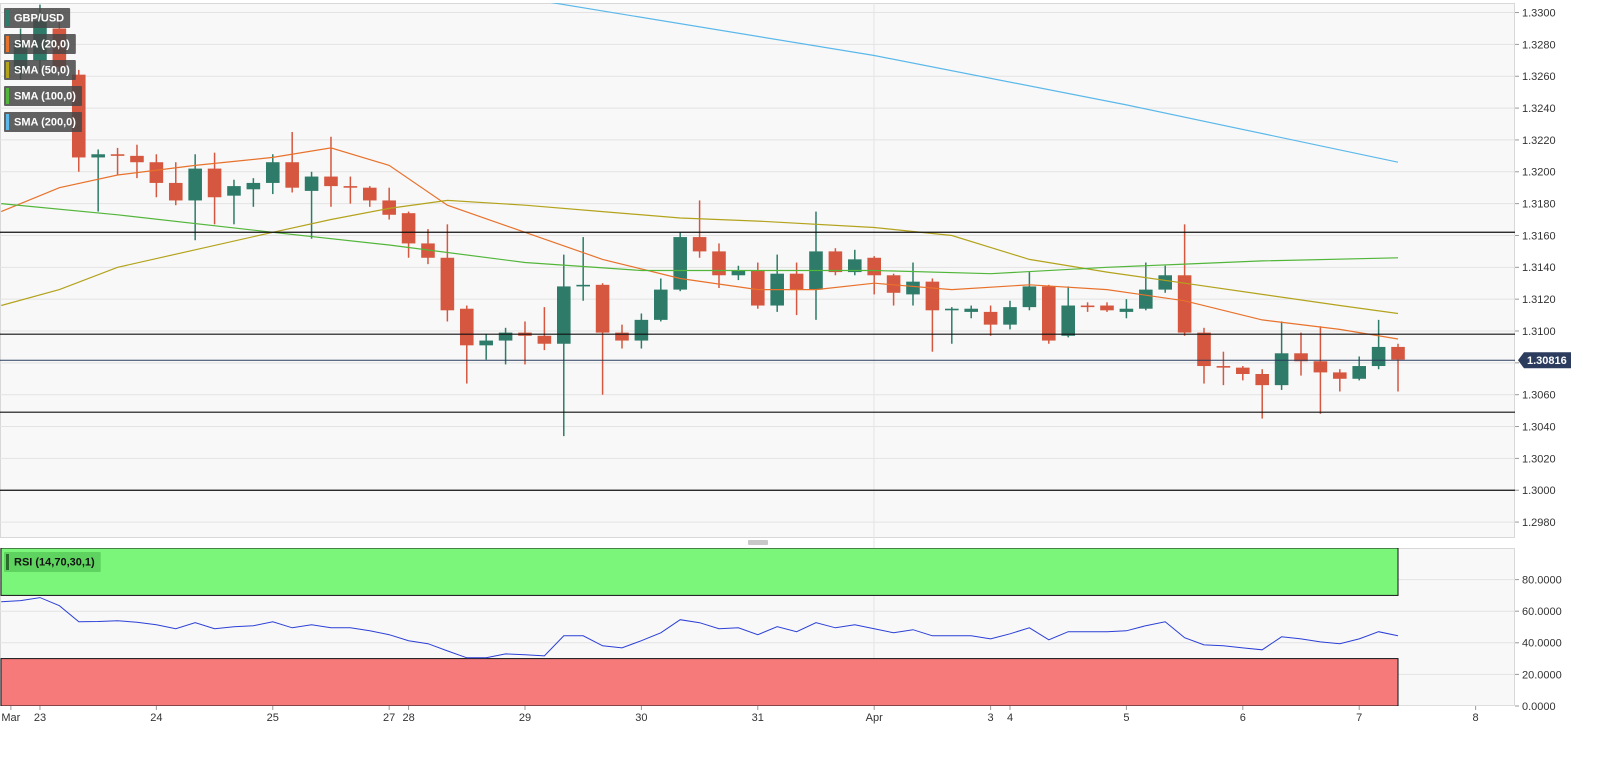  What do you see at coordinates (1542, 644) in the screenshot?
I see `y-tick-label: 40.0000` at bounding box center [1542, 644].